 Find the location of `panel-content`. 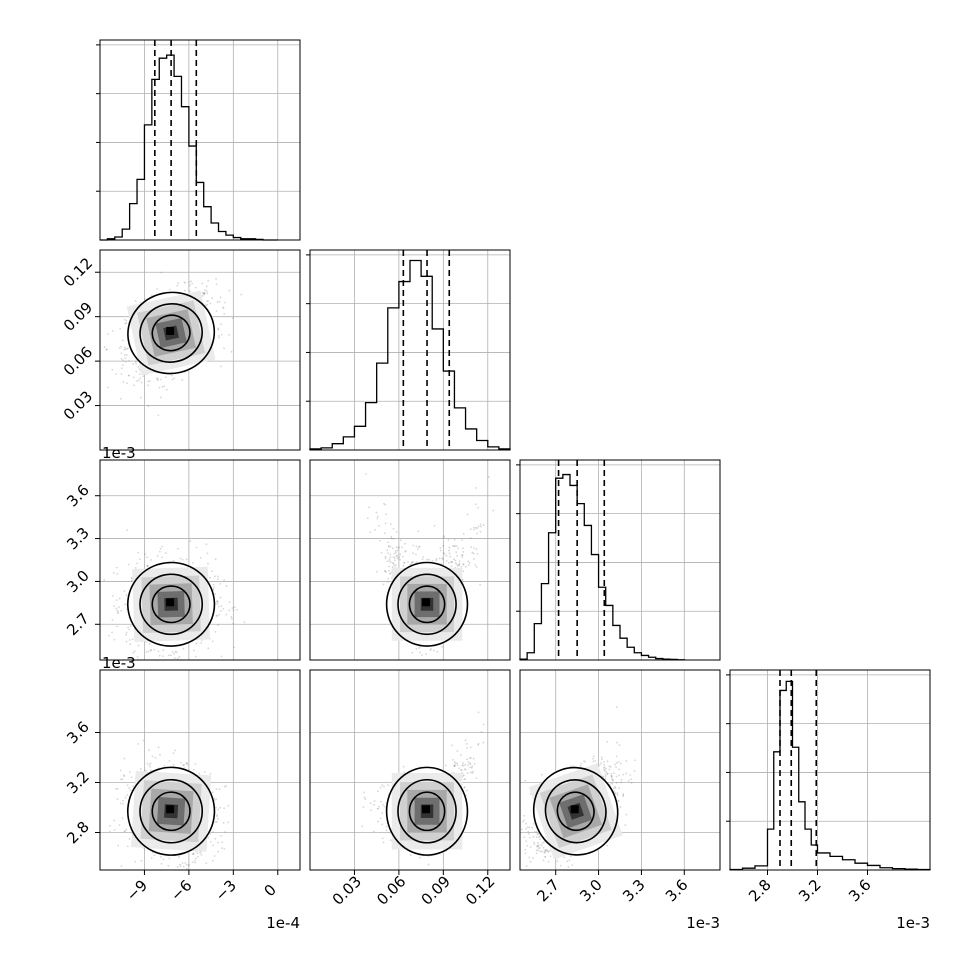

panel-content is located at coordinates (200, 771).